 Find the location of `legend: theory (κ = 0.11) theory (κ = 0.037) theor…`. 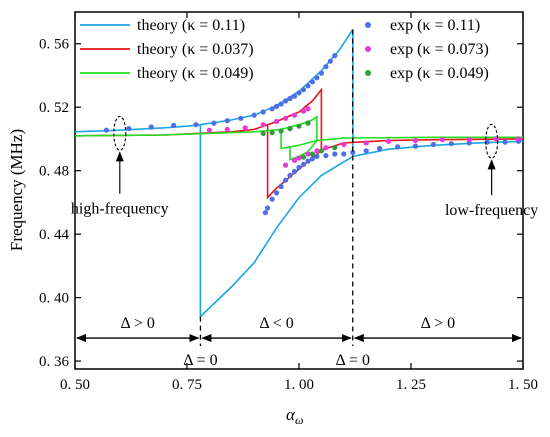

legend: theory (κ = 0.11) theory (κ = 0.037) theor… is located at coordinates (284, 49).